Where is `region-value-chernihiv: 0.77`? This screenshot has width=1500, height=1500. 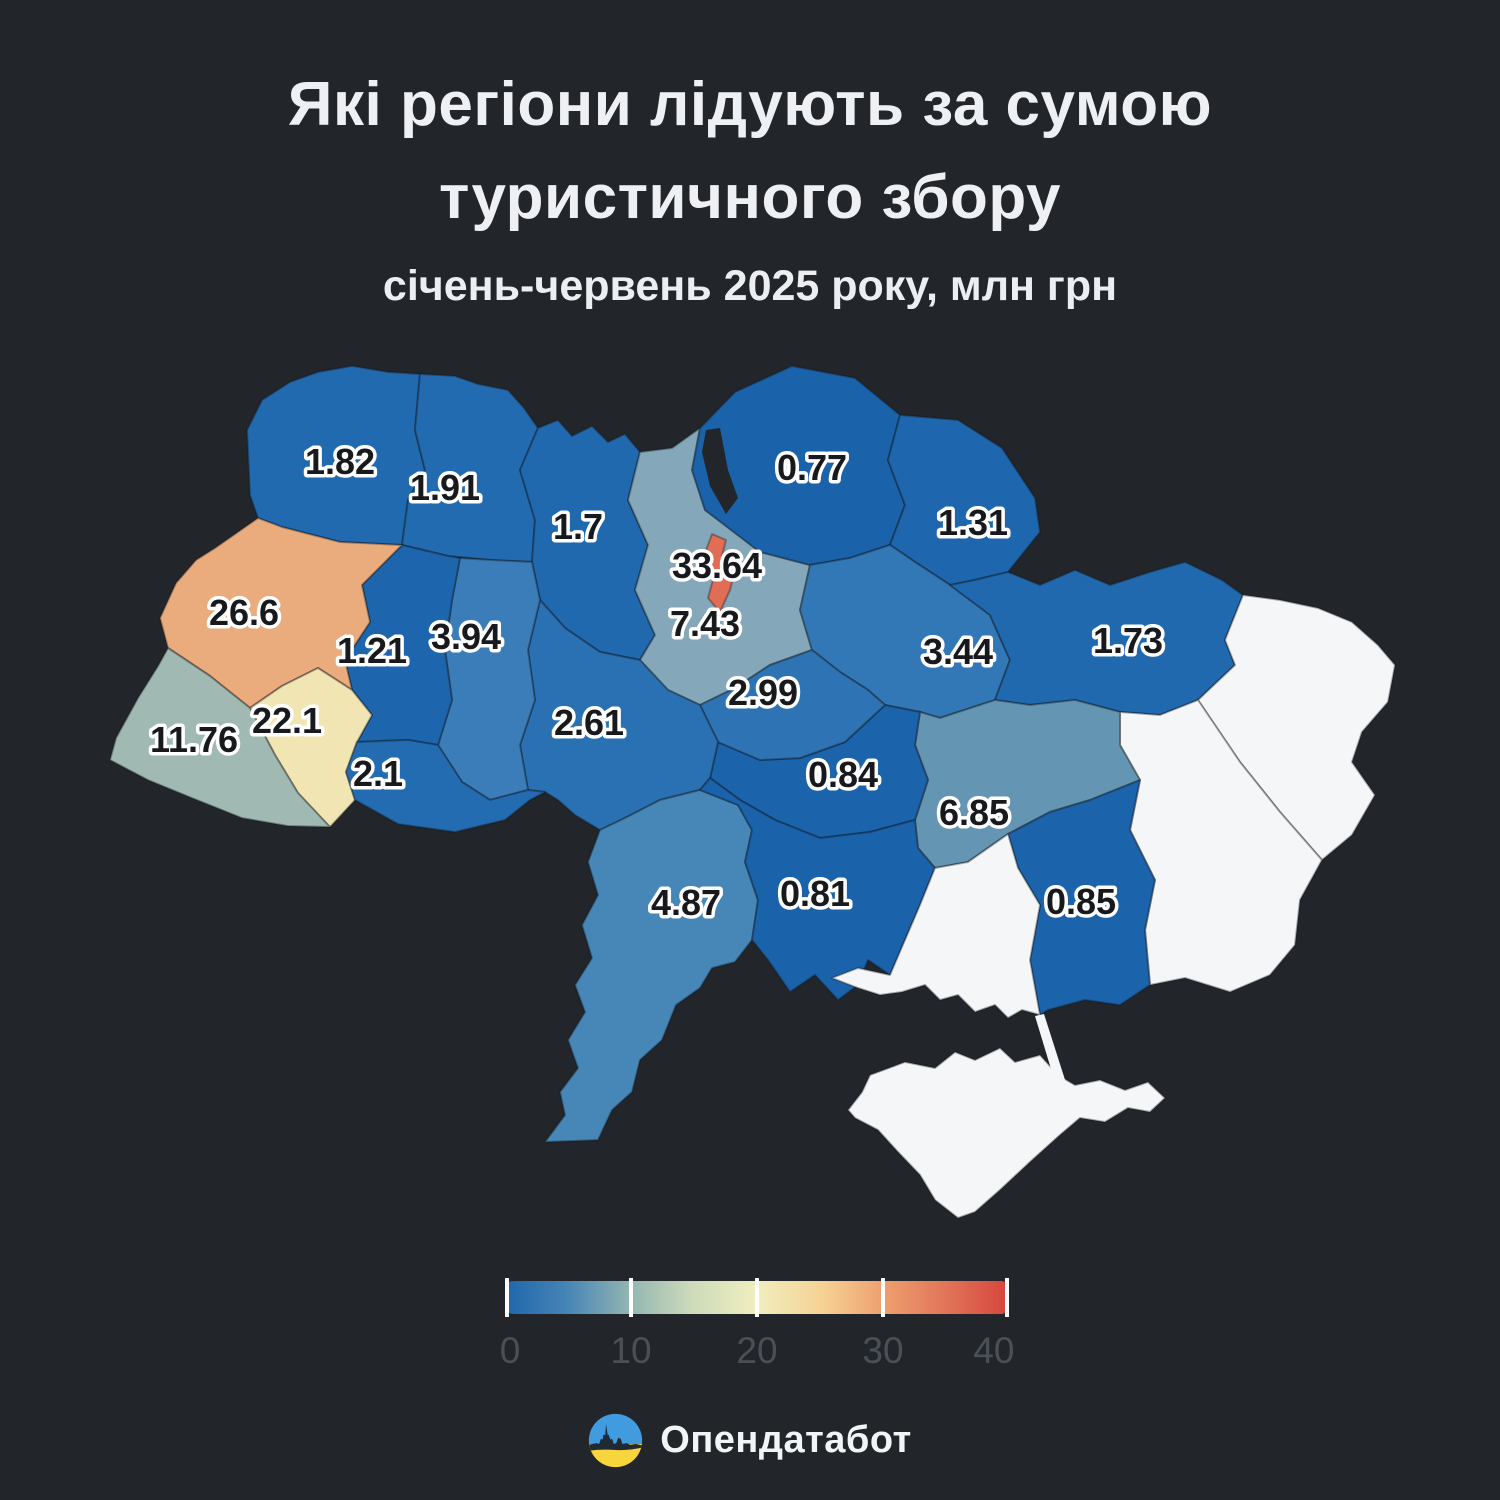 region-value-chernihiv: 0.77 is located at coordinates (812, 467).